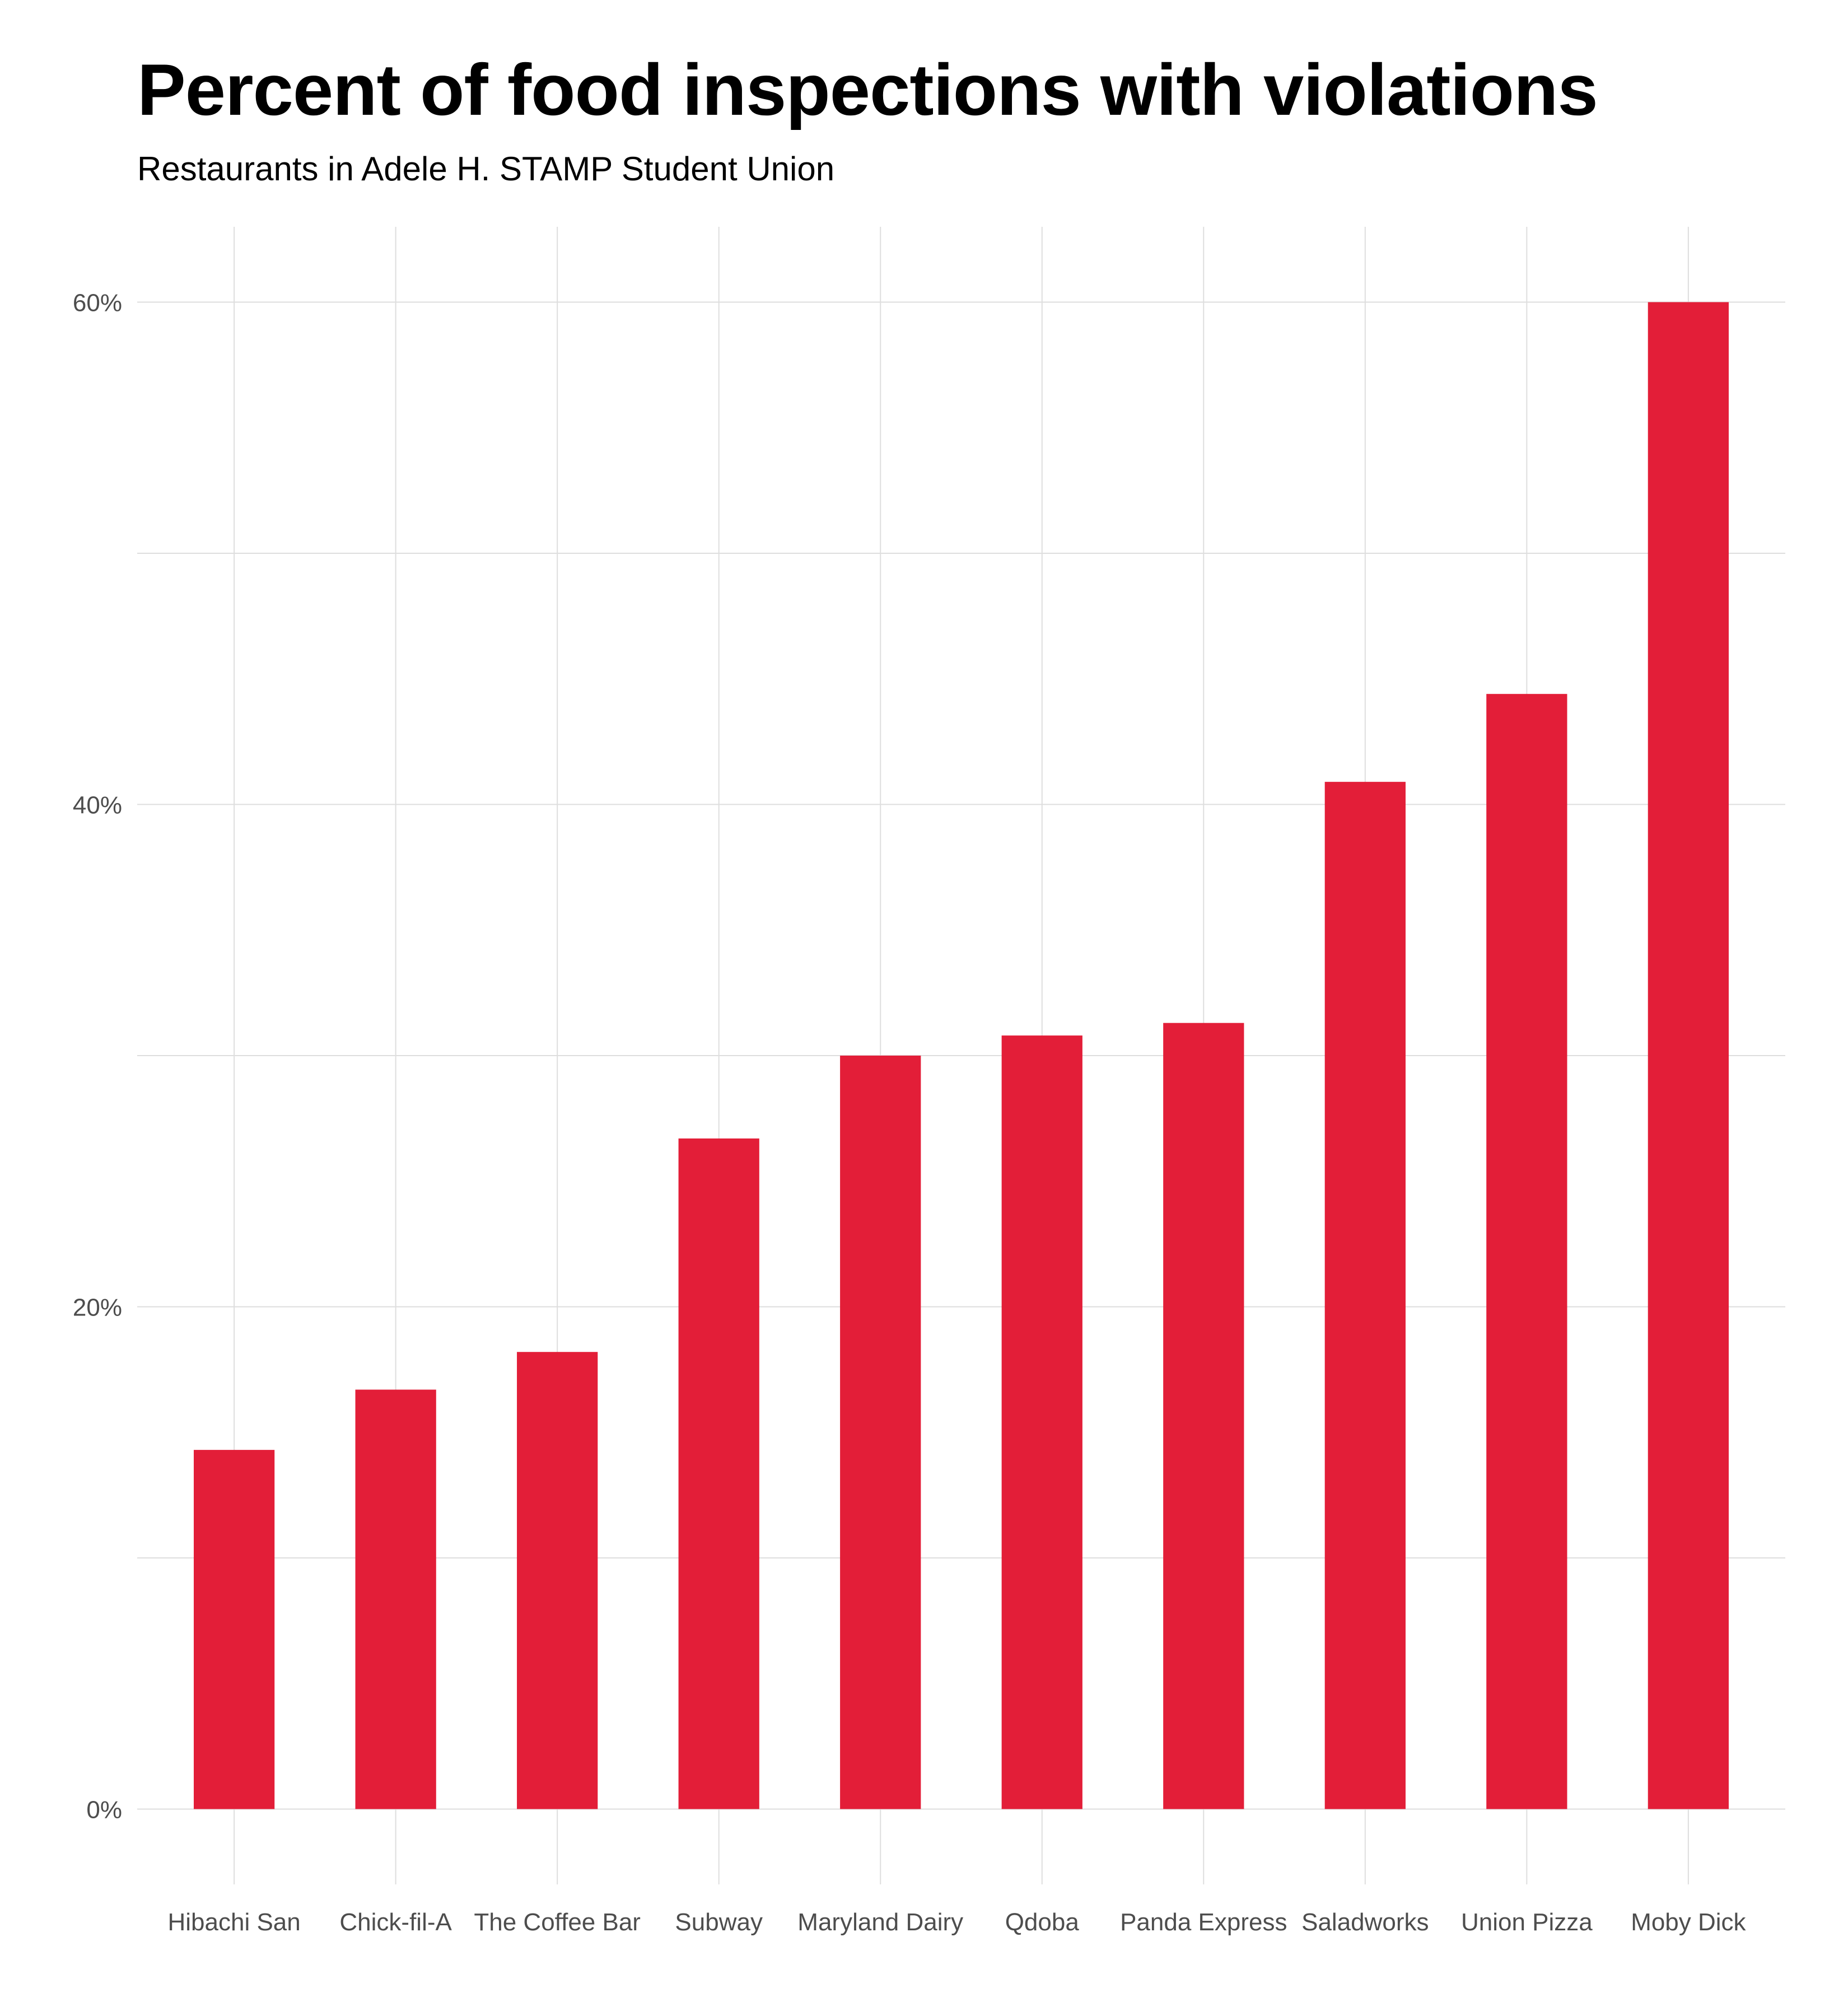  What do you see at coordinates (1043, 1922) in the screenshot?
I see `x-tick-label: Qdoba` at bounding box center [1043, 1922].